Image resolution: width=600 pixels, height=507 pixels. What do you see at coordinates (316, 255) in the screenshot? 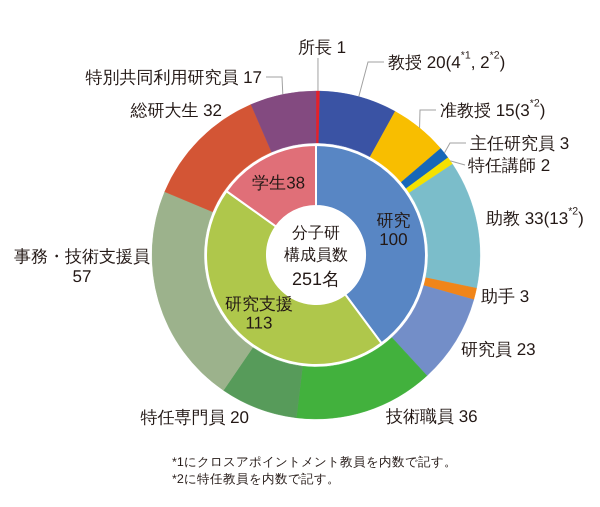
I see `title: 構成員数` at bounding box center [316, 255].